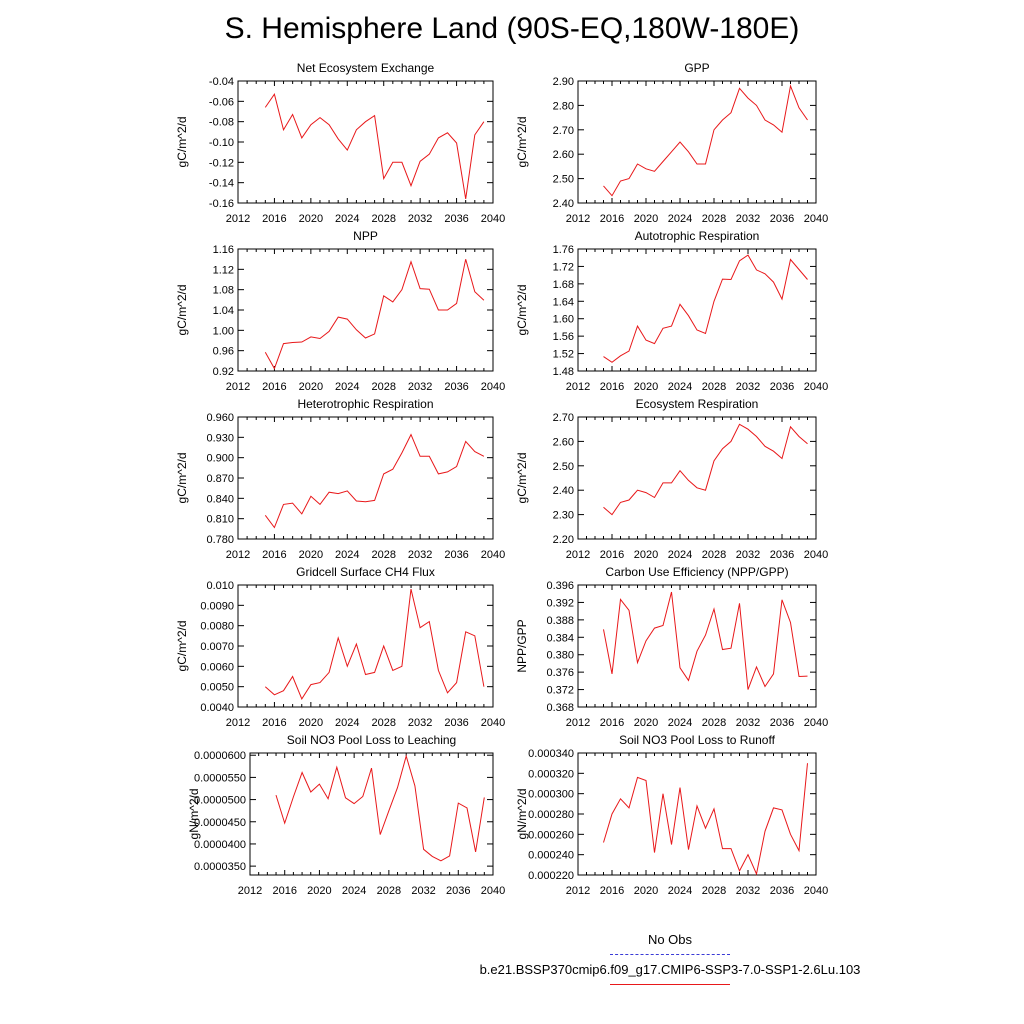  I want to click on y-tick-label: 2.40, so click(563, 491).